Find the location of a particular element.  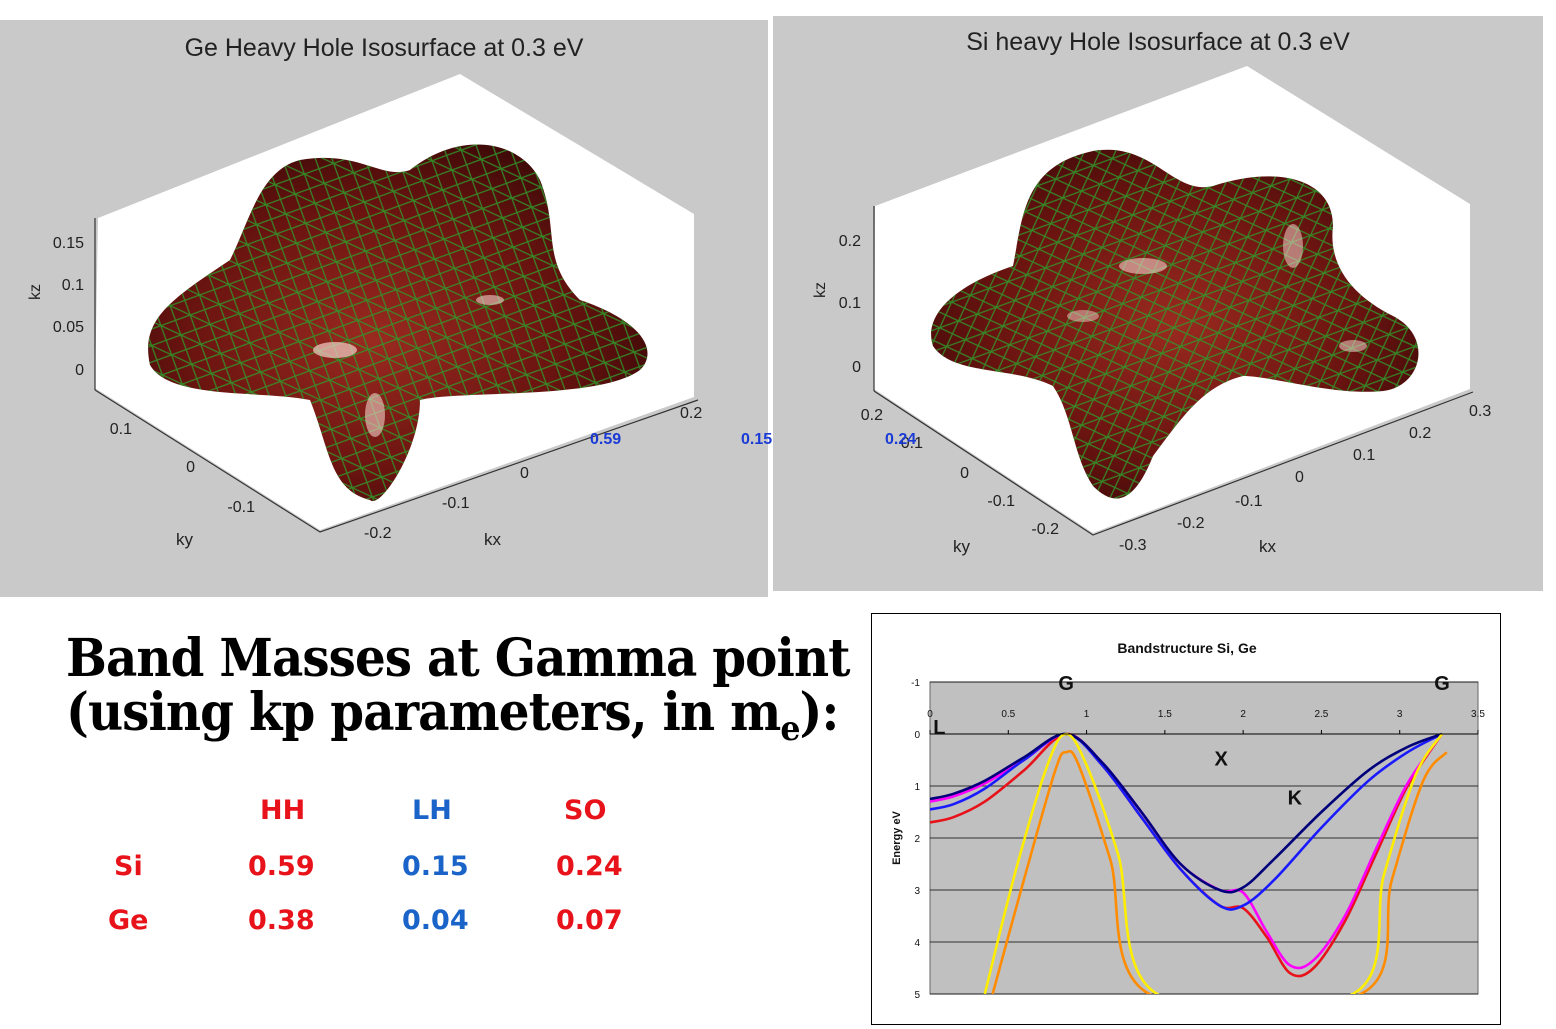

si-kx-tick: -0.2 is located at coordinates (1191, 523).